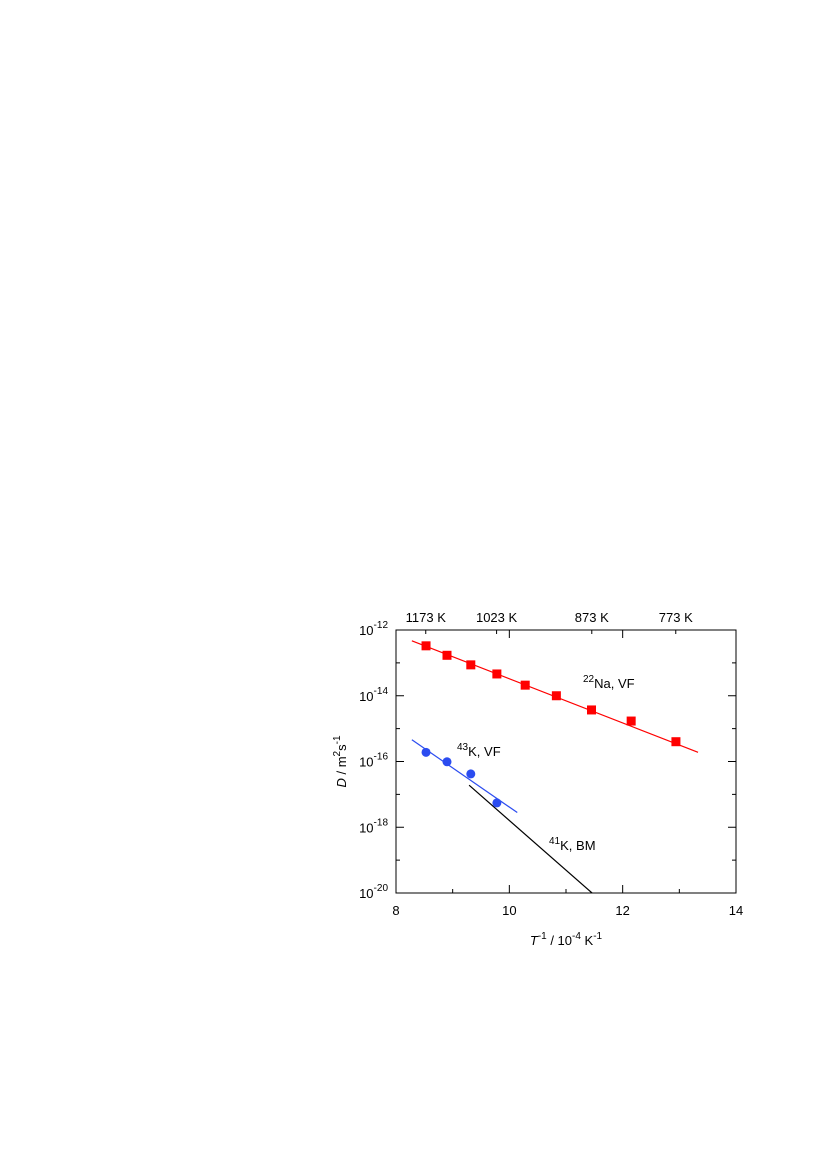 The width and height of the screenshot is (830, 1174). I want to click on x2-tick-label: 1023 K, so click(497, 617).